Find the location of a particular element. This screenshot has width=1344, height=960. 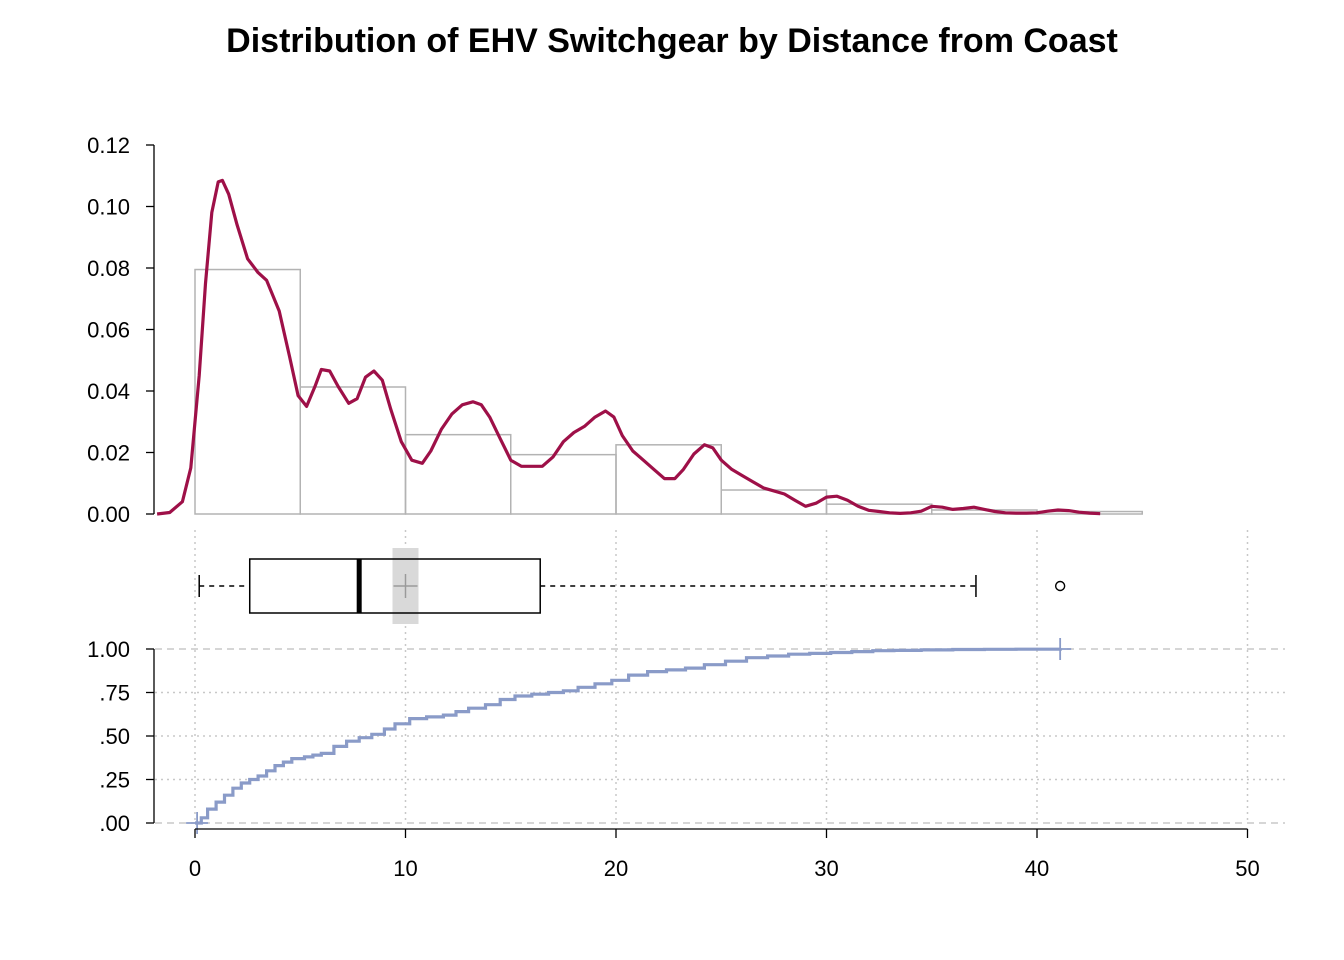

density-y-tick-label: 0.08 is located at coordinates (108, 268).